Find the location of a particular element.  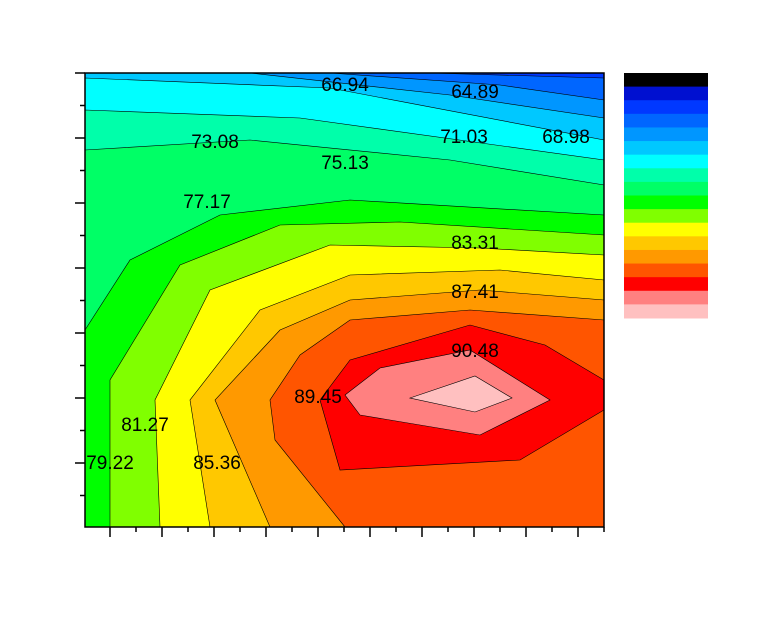

contour-label: 83.31 is located at coordinates (475, 243).